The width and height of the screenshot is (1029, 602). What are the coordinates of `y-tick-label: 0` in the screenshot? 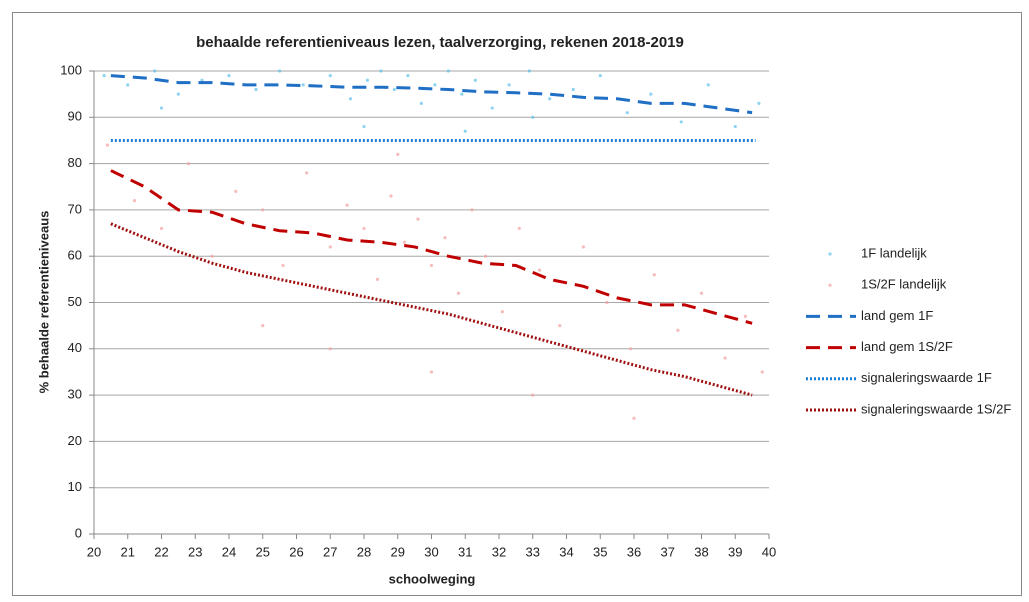 It's located at (78, 532).